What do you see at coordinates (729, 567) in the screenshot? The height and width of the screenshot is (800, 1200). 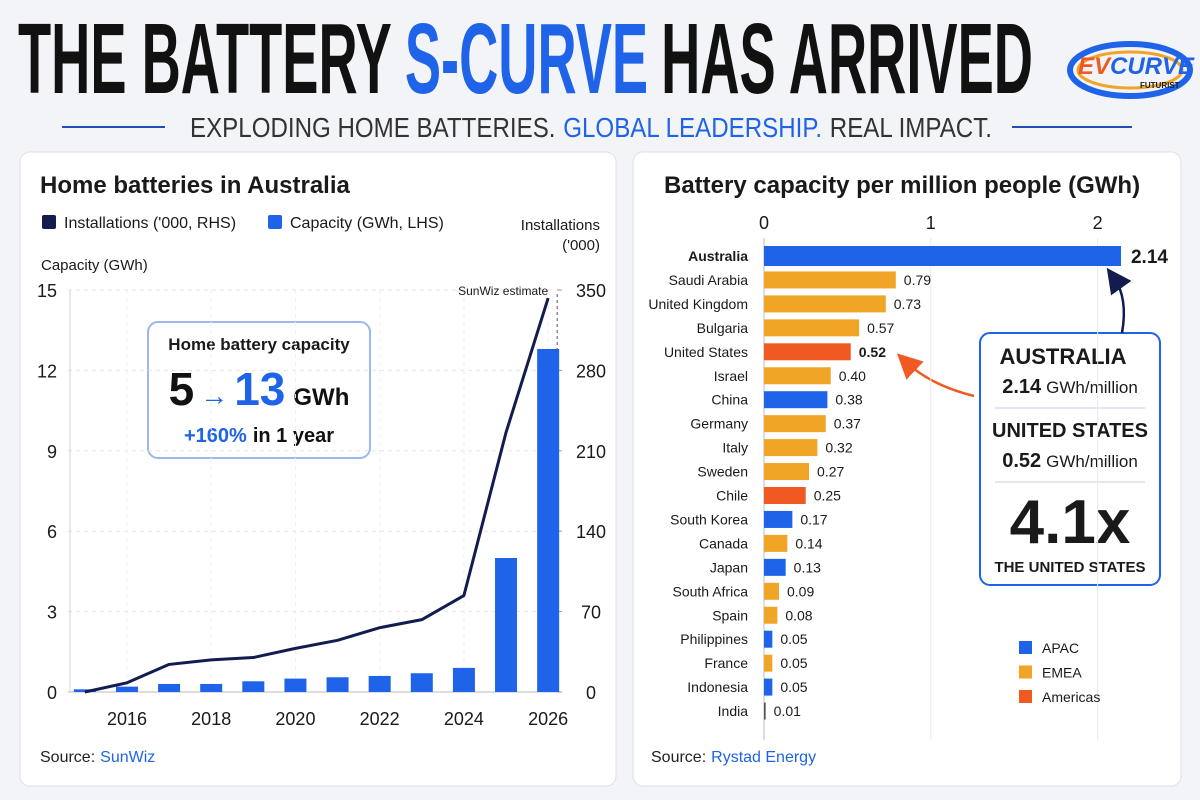 I see `category-label: Japan` at bounding box center [729, 567].